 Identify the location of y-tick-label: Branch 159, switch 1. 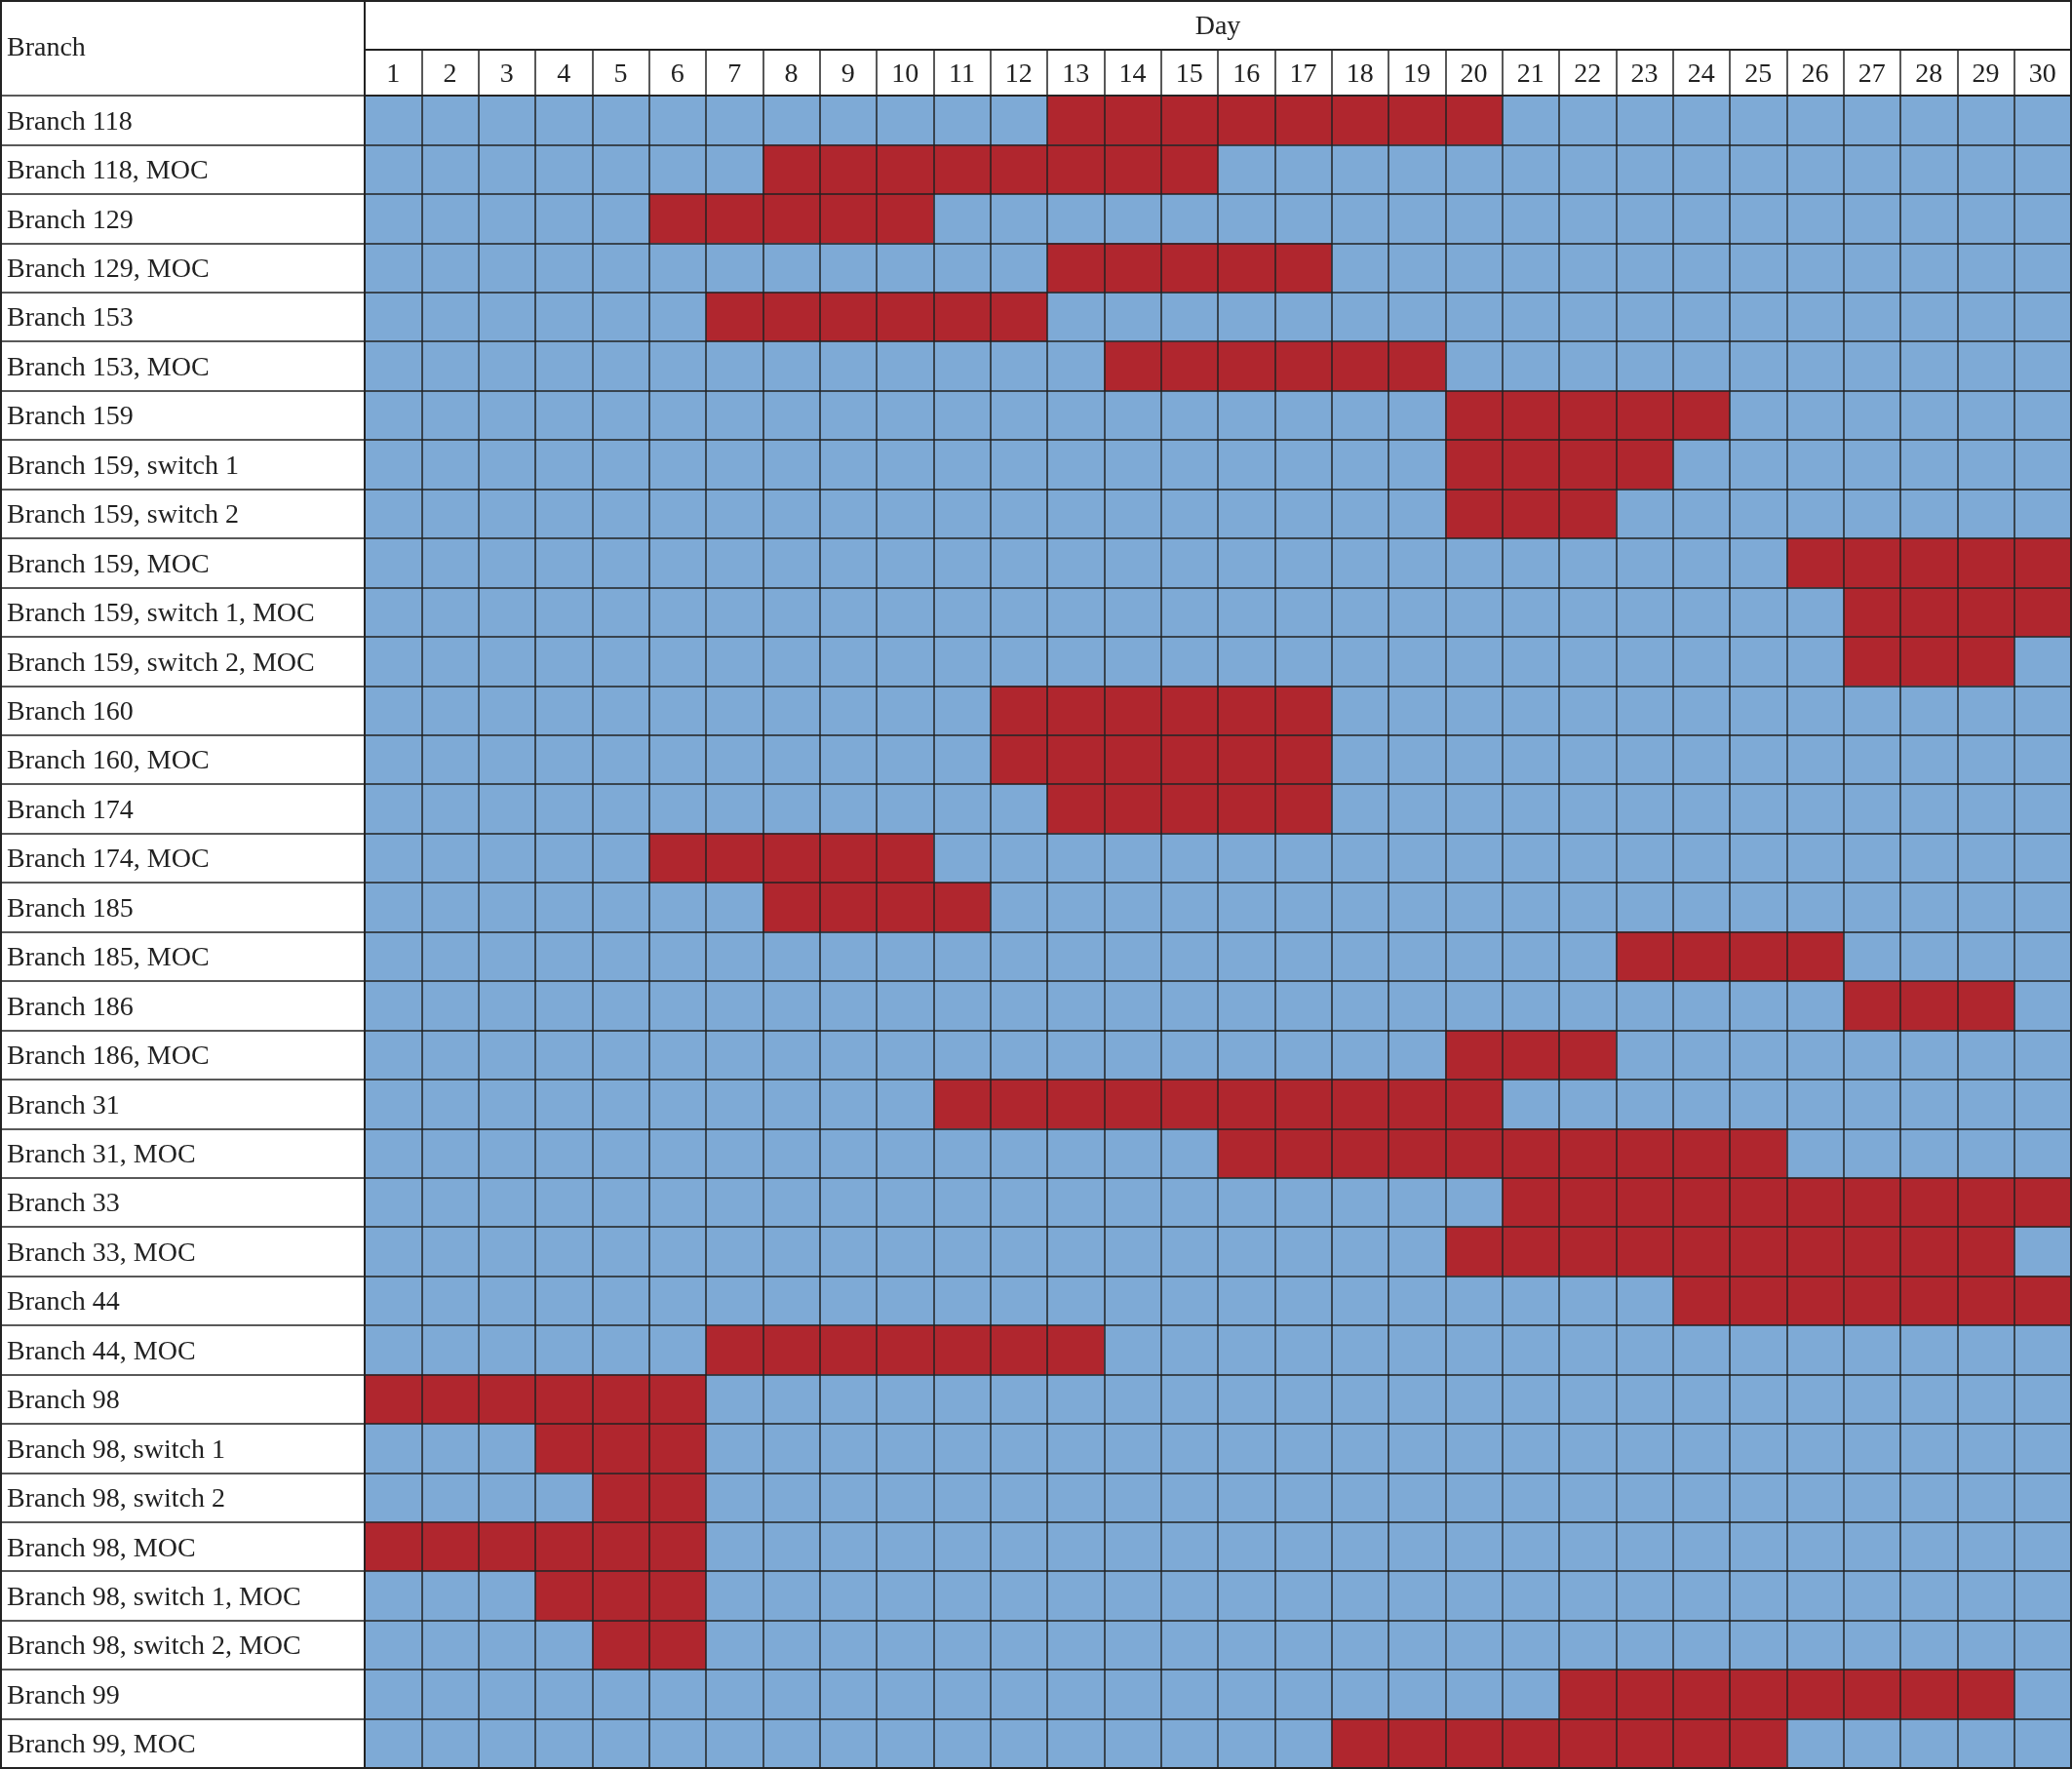
(123, 464).